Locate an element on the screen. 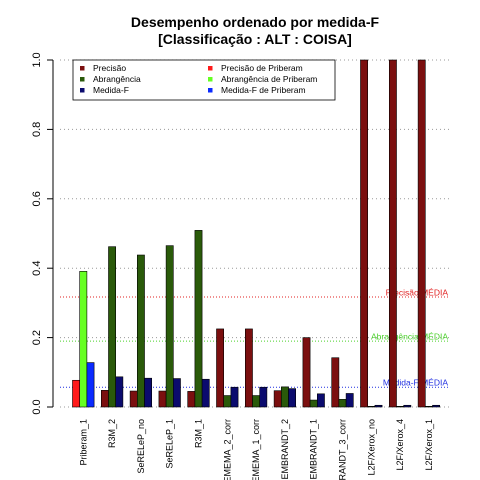 Image resolution: width=480 pixels, height=480 pixels. category-label-6: DEMEMA_1_corr is located at coordinates (256, 449).